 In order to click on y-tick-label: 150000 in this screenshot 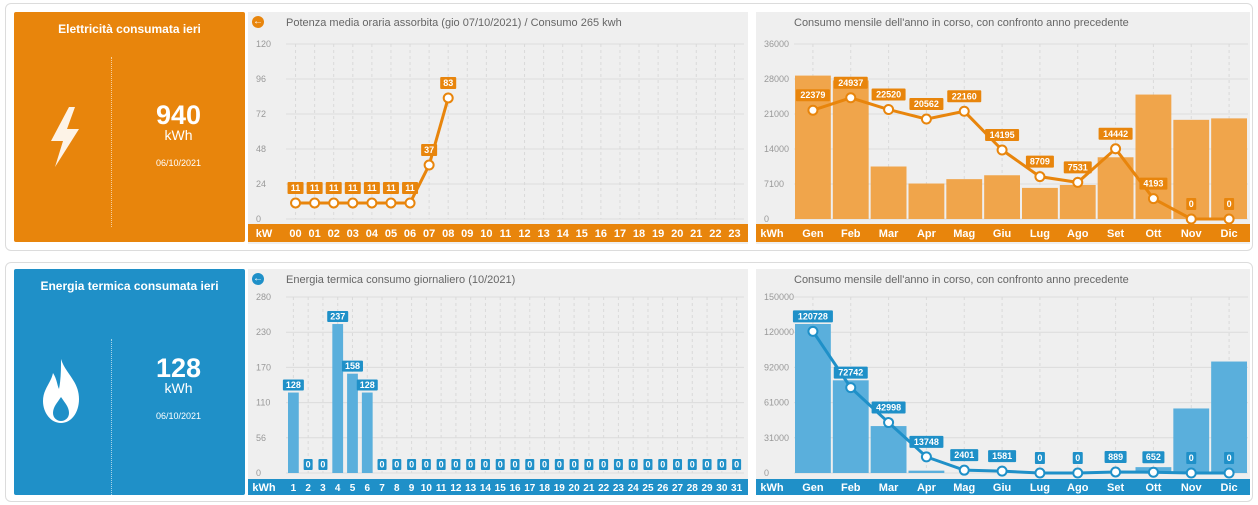, I will do `click(779, 297)`.